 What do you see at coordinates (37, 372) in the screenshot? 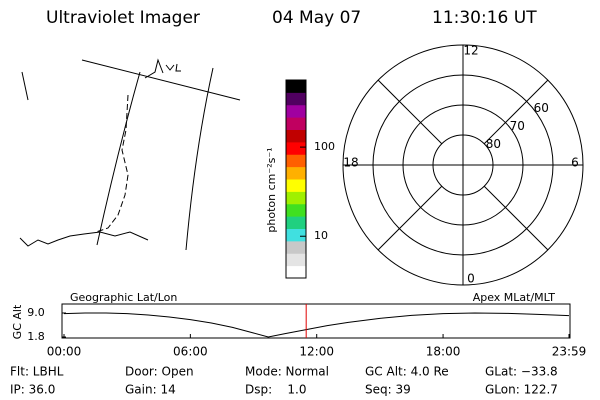
I see `status-field: Flt: LBHL` at bounding box center [37, 372].